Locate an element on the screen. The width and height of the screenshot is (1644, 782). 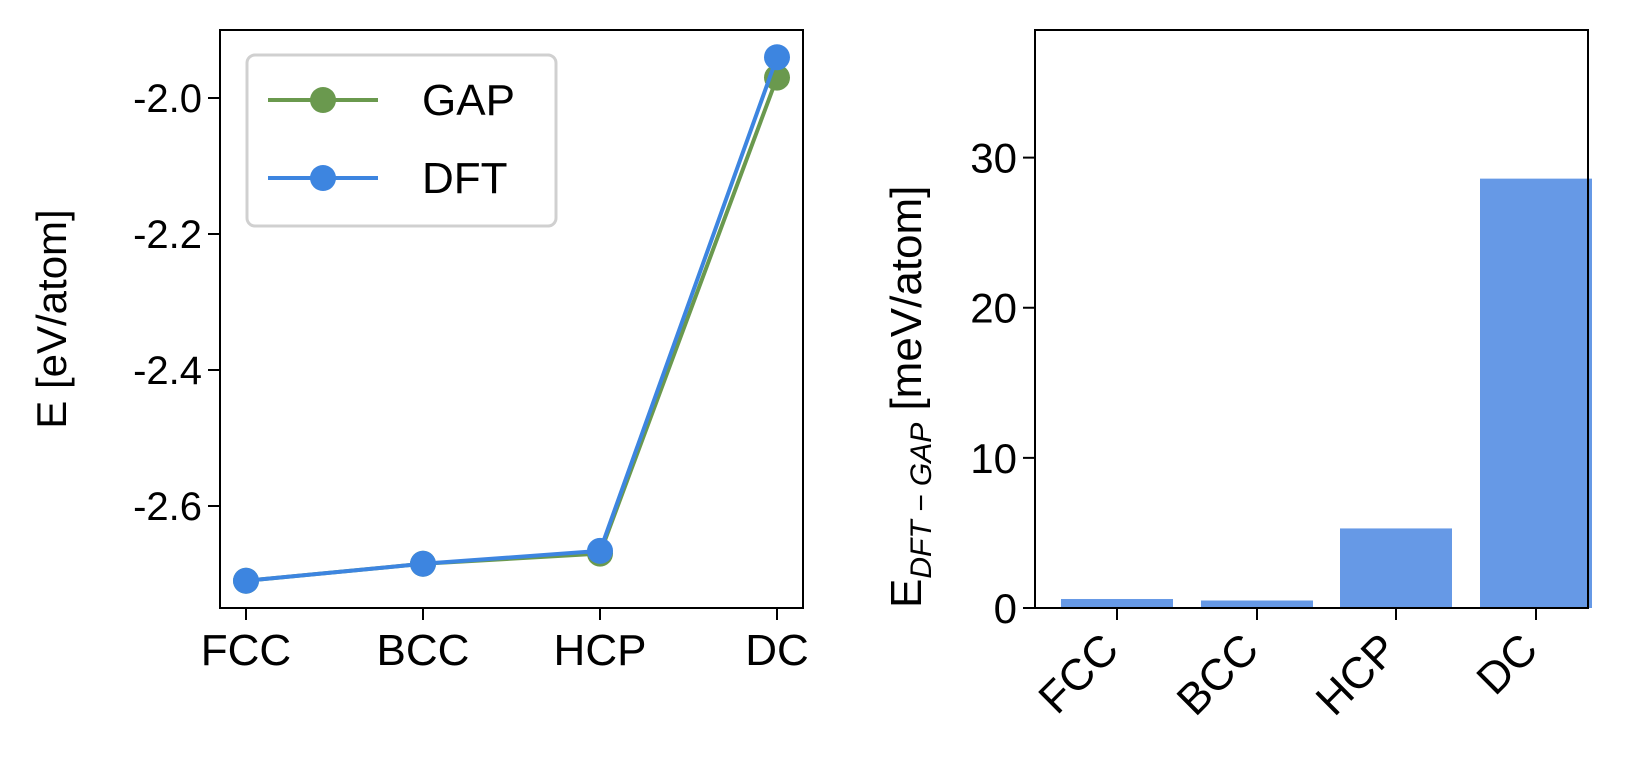
line-chart-y-axis: -2.0 -2.2 -2.4 -2.6 is located at coordinates (176, 303).